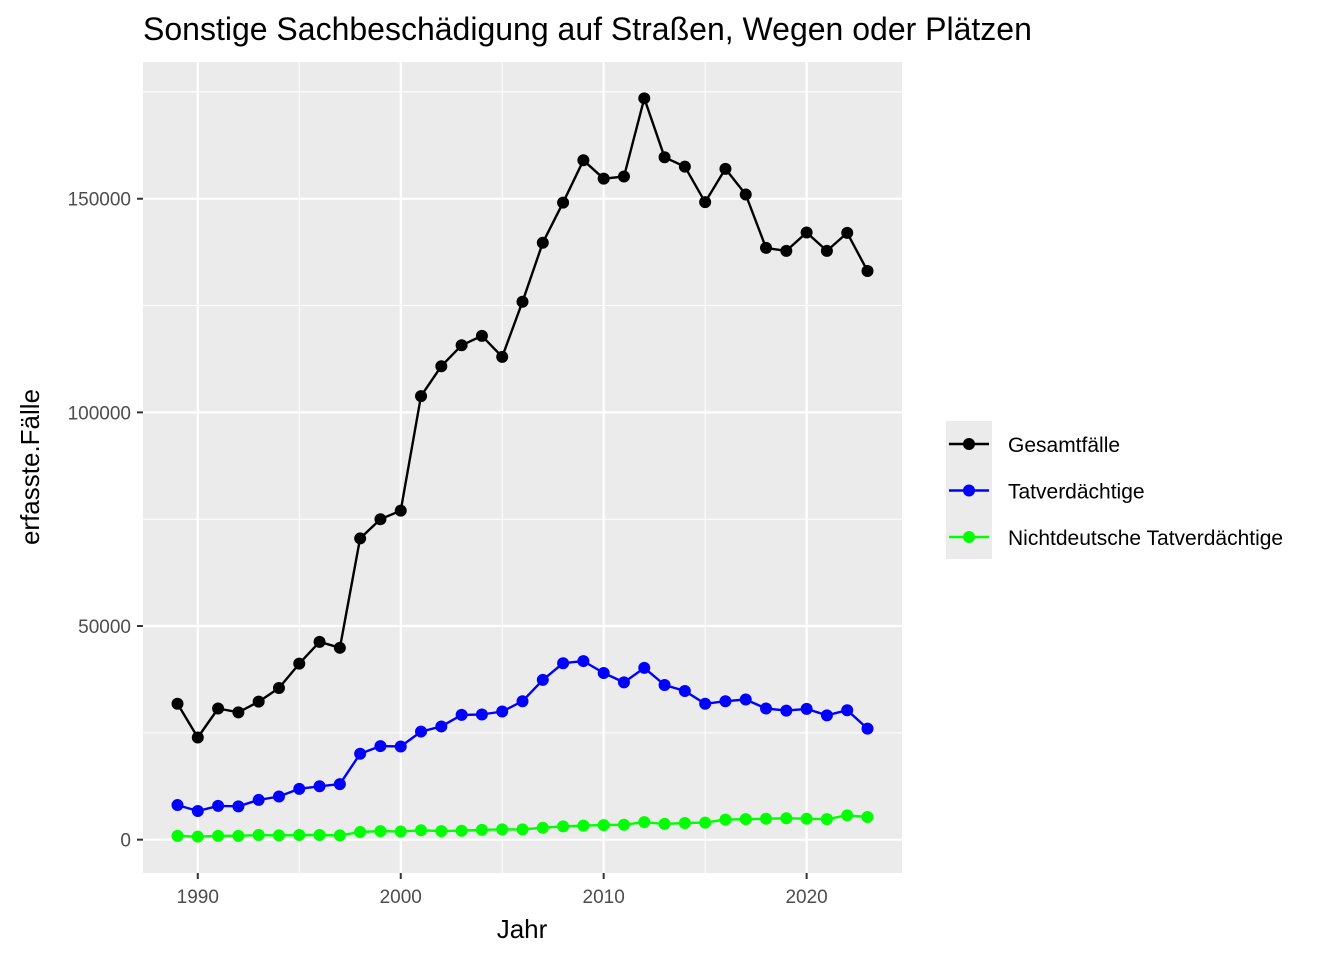 Image resolution: width=1344 pixels, height=960 pixels. What do you see at coordinates (604, 897) in the screenshot?
I see `x-tick-label: 2010` at bounding box center [604, 897].